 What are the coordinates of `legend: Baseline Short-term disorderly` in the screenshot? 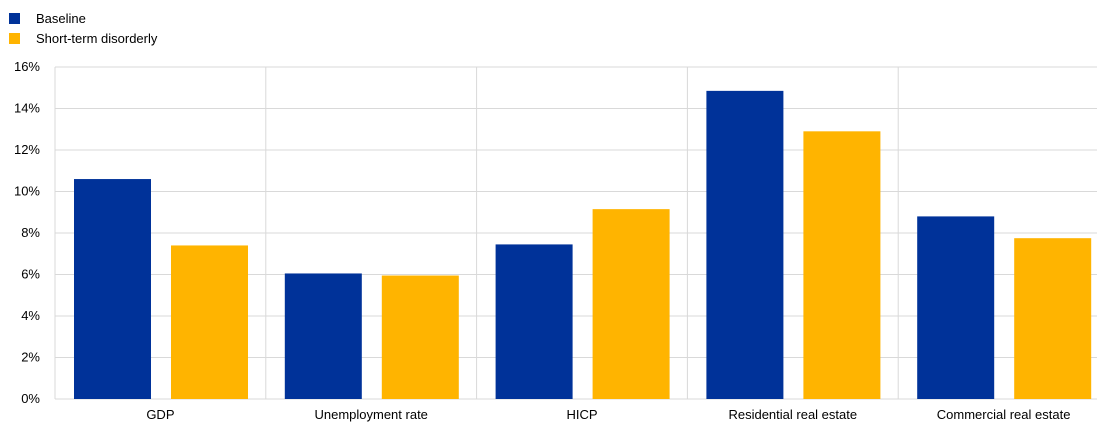 It's located at (83, 28).